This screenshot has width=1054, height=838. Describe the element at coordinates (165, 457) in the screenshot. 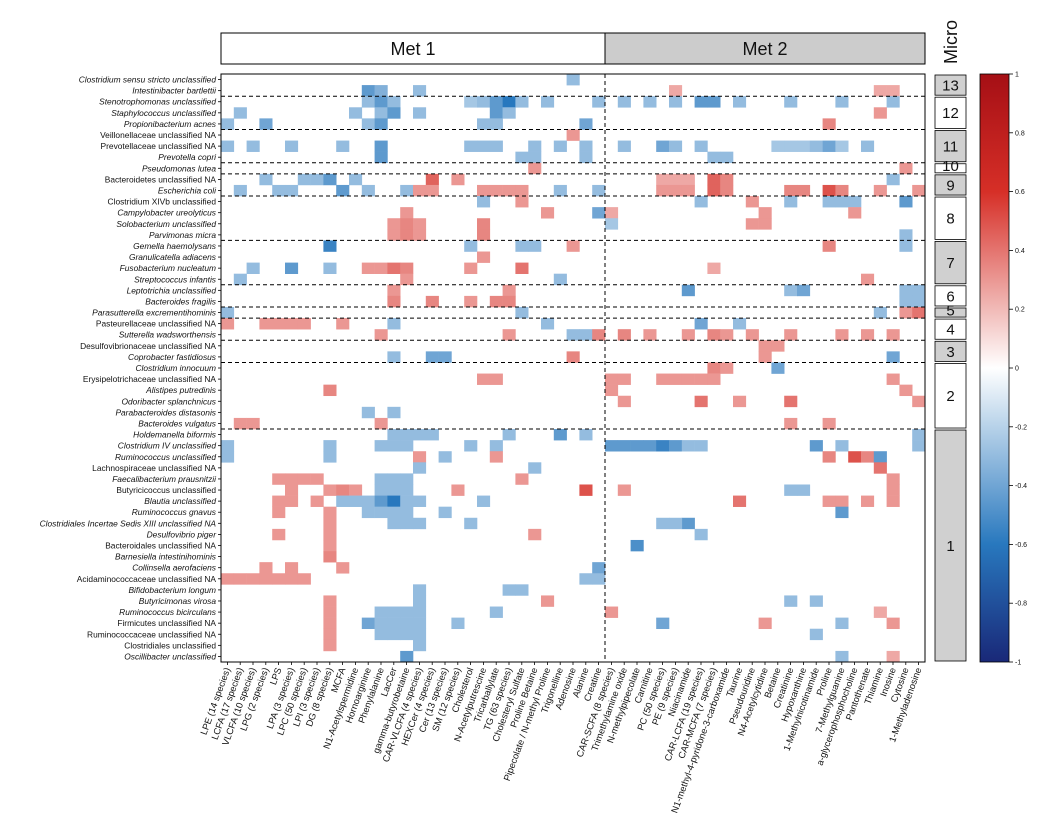

I see `row-label: Ruminococcus unclassified` at that location.